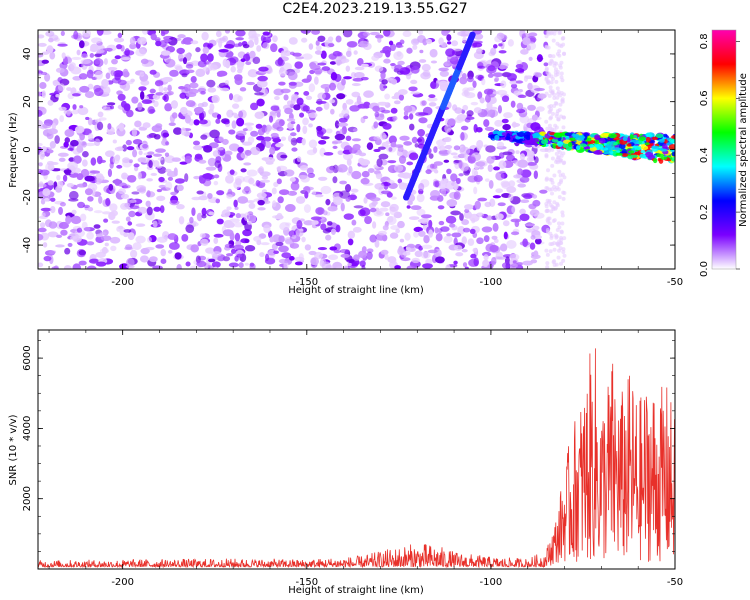 Image resolution: width=750 pixels, height=600 pixels. I want to click on colorbar-axis: 0.0 0.2 0.4 0.6 0.8, so click(719, 155).